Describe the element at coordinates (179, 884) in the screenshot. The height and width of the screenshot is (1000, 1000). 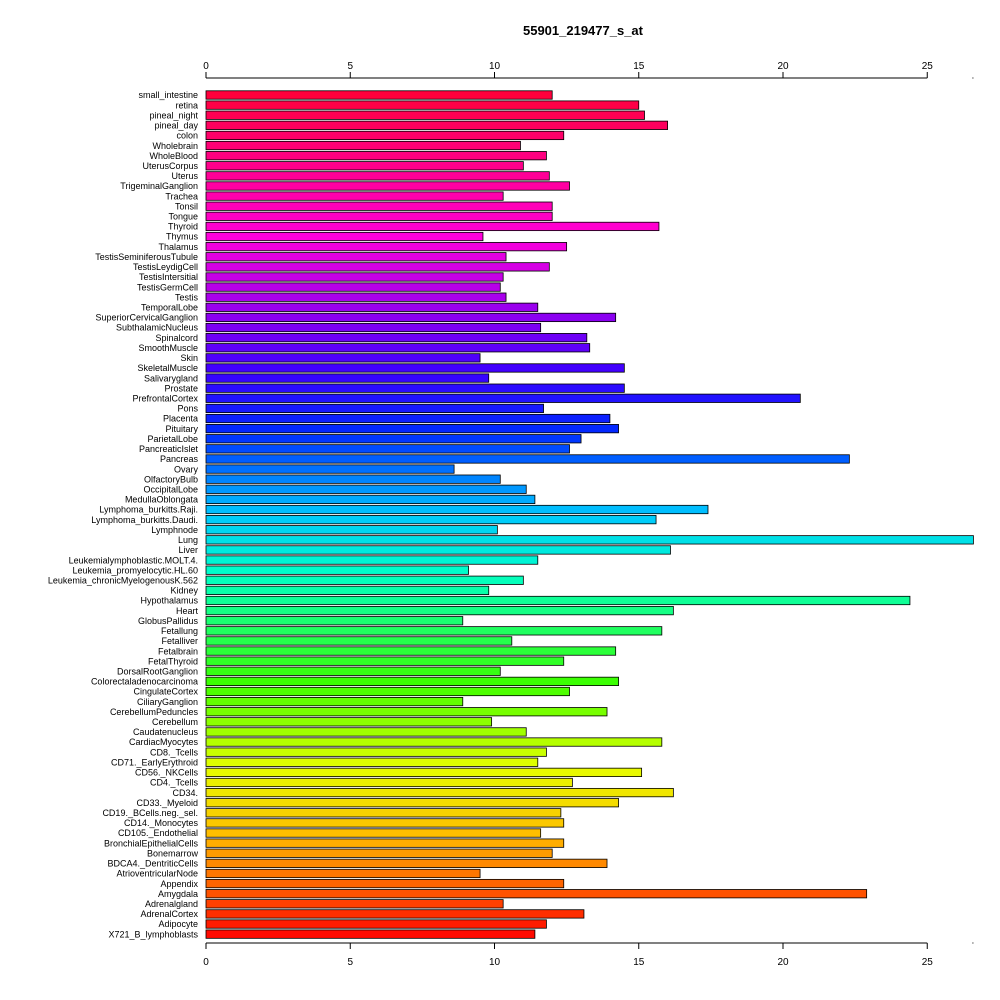
I see `category-label: Appendix` at that location.